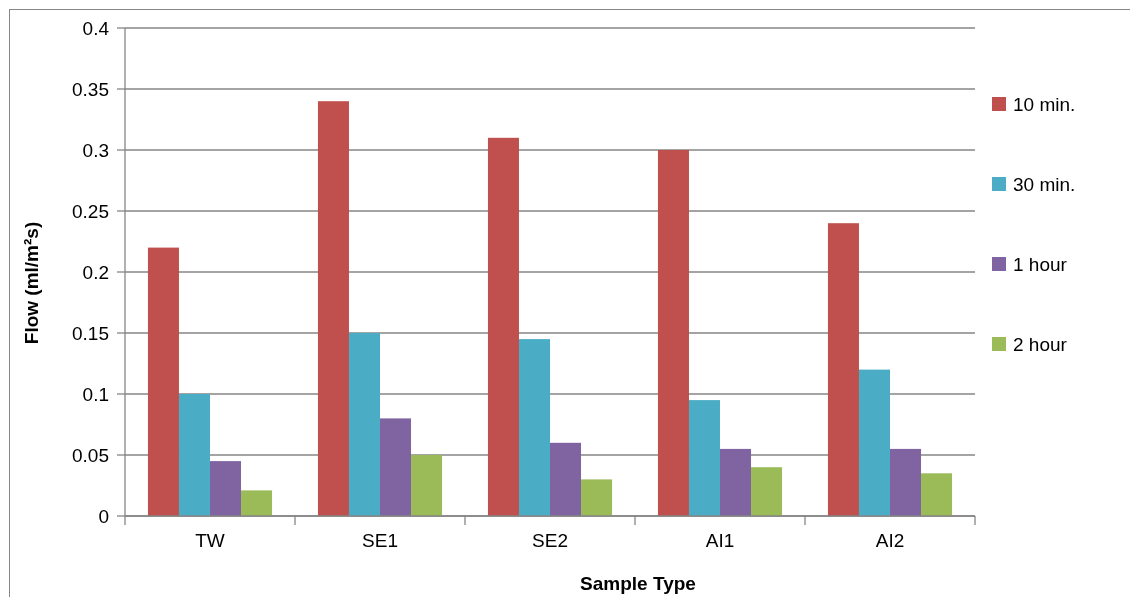 The width and height of the screenshot is (1130, 597). Describe the element at coordinates (95, 272) in the screenshot. I see `y-tick-label: 0.2` at that location.